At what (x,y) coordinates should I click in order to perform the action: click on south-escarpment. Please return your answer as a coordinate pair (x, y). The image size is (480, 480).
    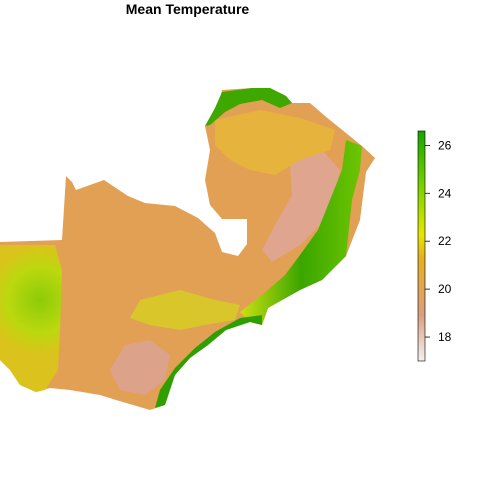
    Looking at the image, I should click on (208, 361).